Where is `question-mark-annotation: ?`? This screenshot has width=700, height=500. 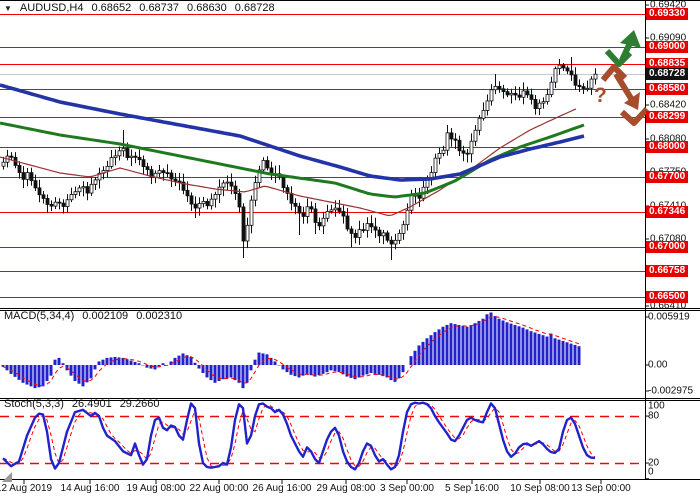
question-mark-annotation: ? is located at coordinates (600, 95).